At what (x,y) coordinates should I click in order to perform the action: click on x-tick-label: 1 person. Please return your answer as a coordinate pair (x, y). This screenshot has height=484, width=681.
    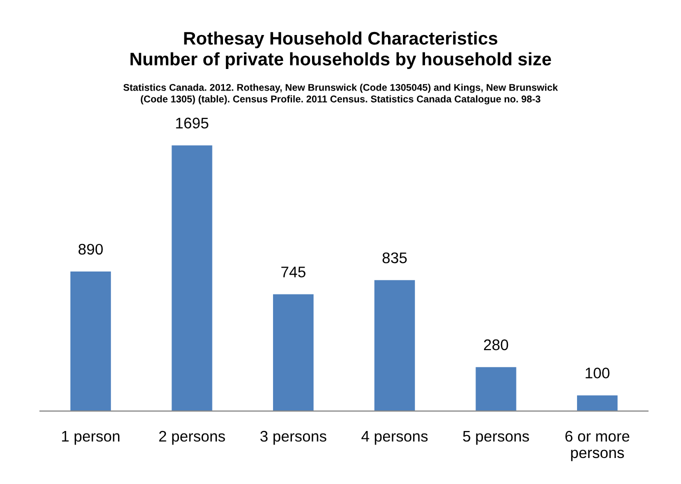
    Looking at the image, I should click on (91, 438).